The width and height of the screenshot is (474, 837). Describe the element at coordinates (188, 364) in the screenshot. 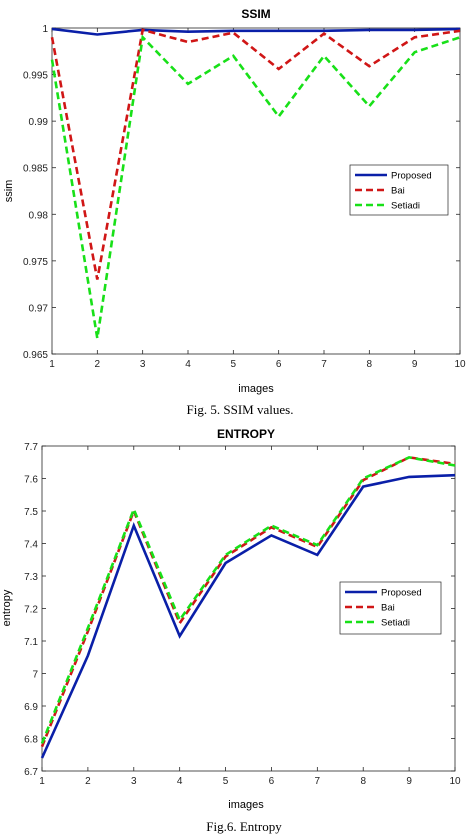

I see `ssim-x-tick-label: 4` at that location.